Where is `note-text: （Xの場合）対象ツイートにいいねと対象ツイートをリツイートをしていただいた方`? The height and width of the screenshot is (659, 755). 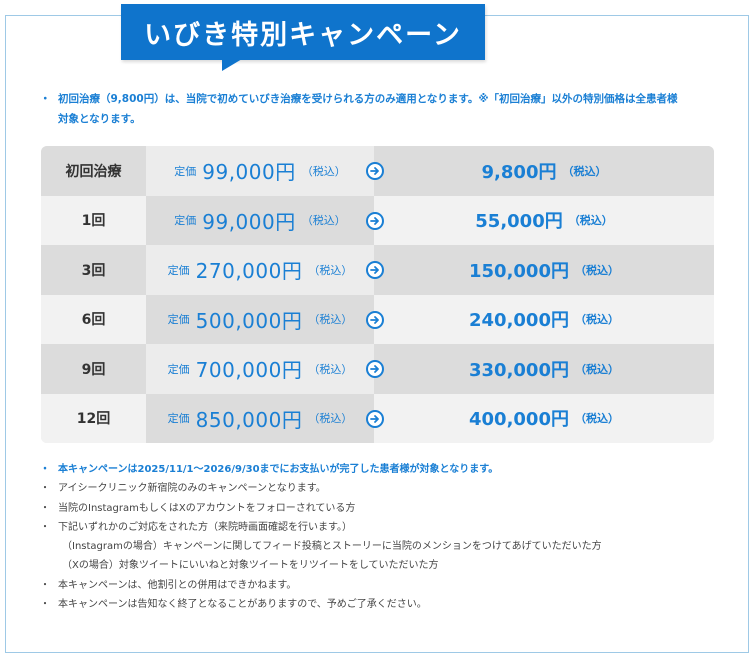 note-text: （Xの場合）対象ツイートにいいねと対象ツイートをリツイートをしていただいた方 is located at coordinates (250, 566).